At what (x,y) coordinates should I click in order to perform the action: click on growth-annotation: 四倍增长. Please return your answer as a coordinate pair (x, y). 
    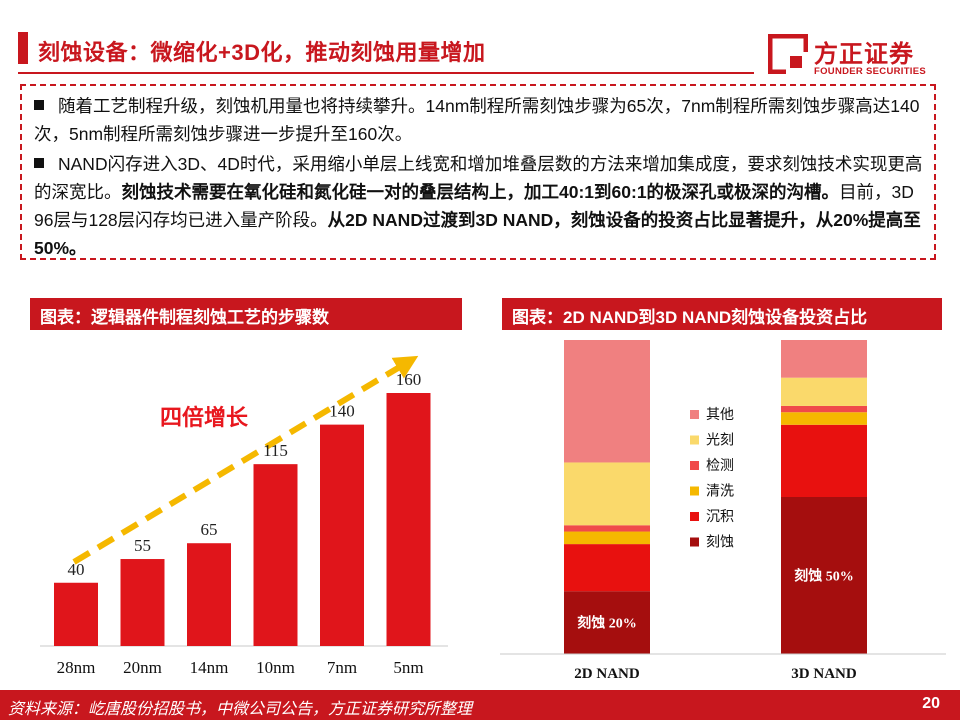
    Looking at the image, I should click on (204, 417).